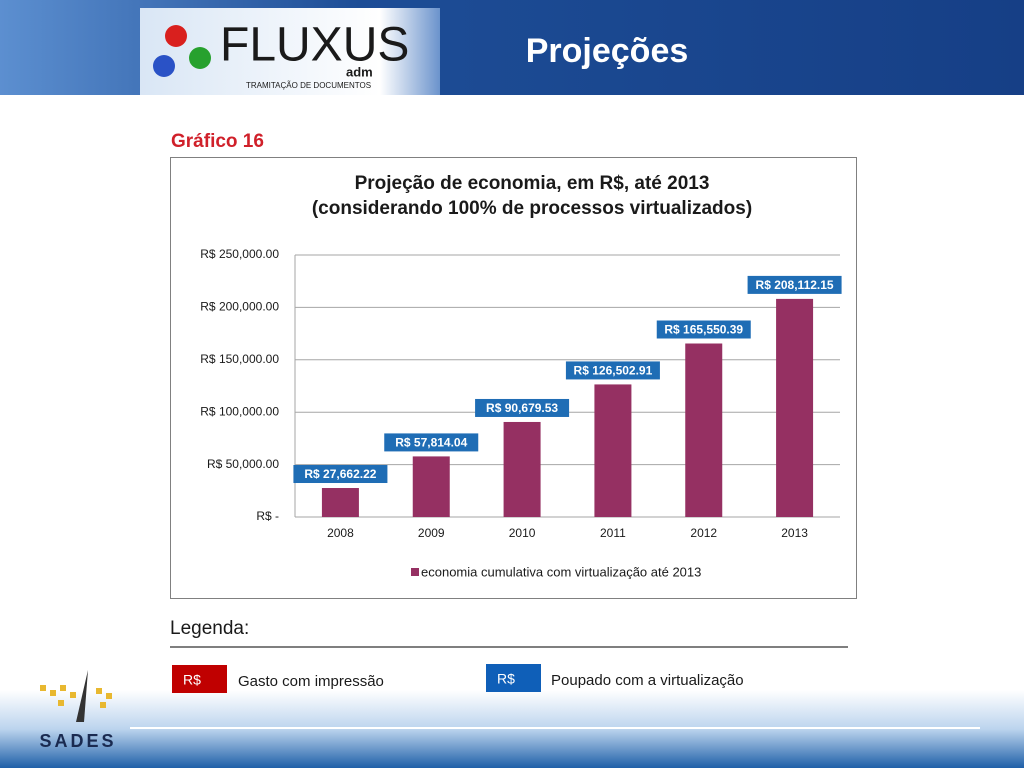 The width and height of the screenshot is (1024, 768). Describe the element at coordinates (431, 533) in the screenshot. I see `x-tick-label: 2009` at that location.